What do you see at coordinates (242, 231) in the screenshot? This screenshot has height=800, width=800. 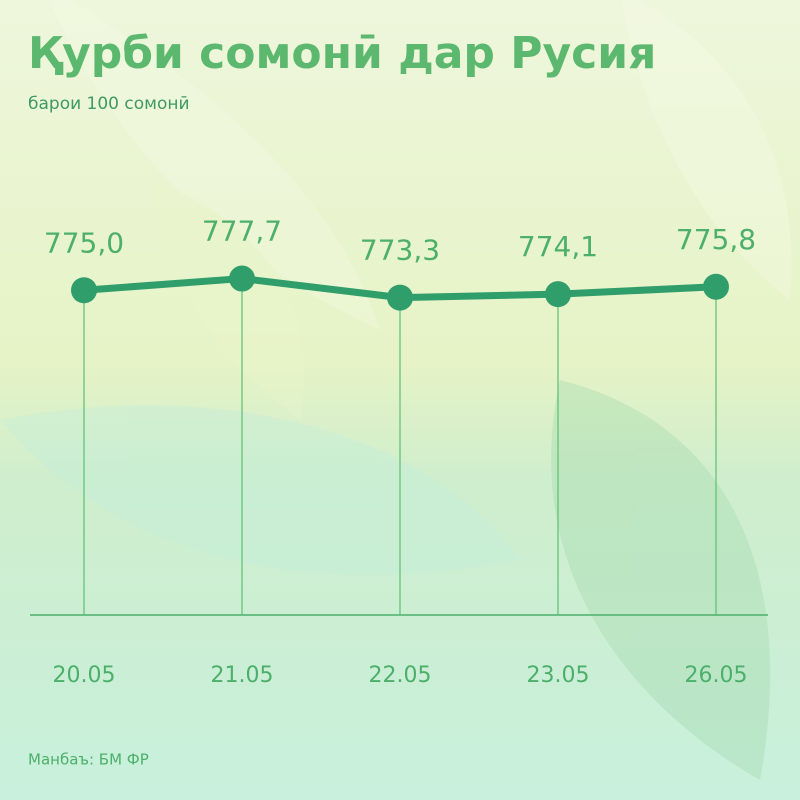 I see `value-label: 777,7` at bounding box center [242, 231].